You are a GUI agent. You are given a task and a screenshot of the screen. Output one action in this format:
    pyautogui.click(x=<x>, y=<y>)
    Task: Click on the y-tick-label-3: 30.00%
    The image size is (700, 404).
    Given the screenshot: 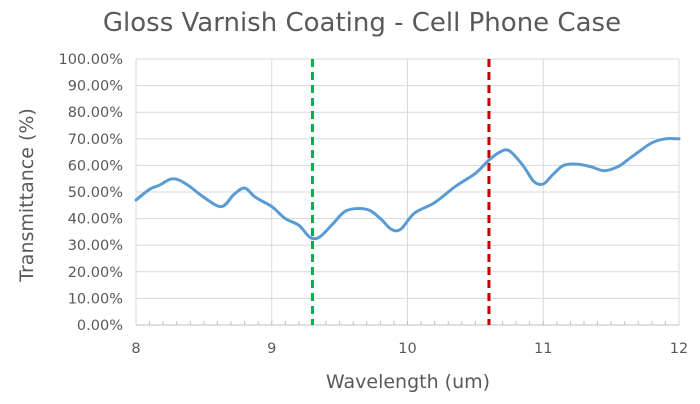 What is the action you would take?
    pyautogui.click(x=95, y=246)
    